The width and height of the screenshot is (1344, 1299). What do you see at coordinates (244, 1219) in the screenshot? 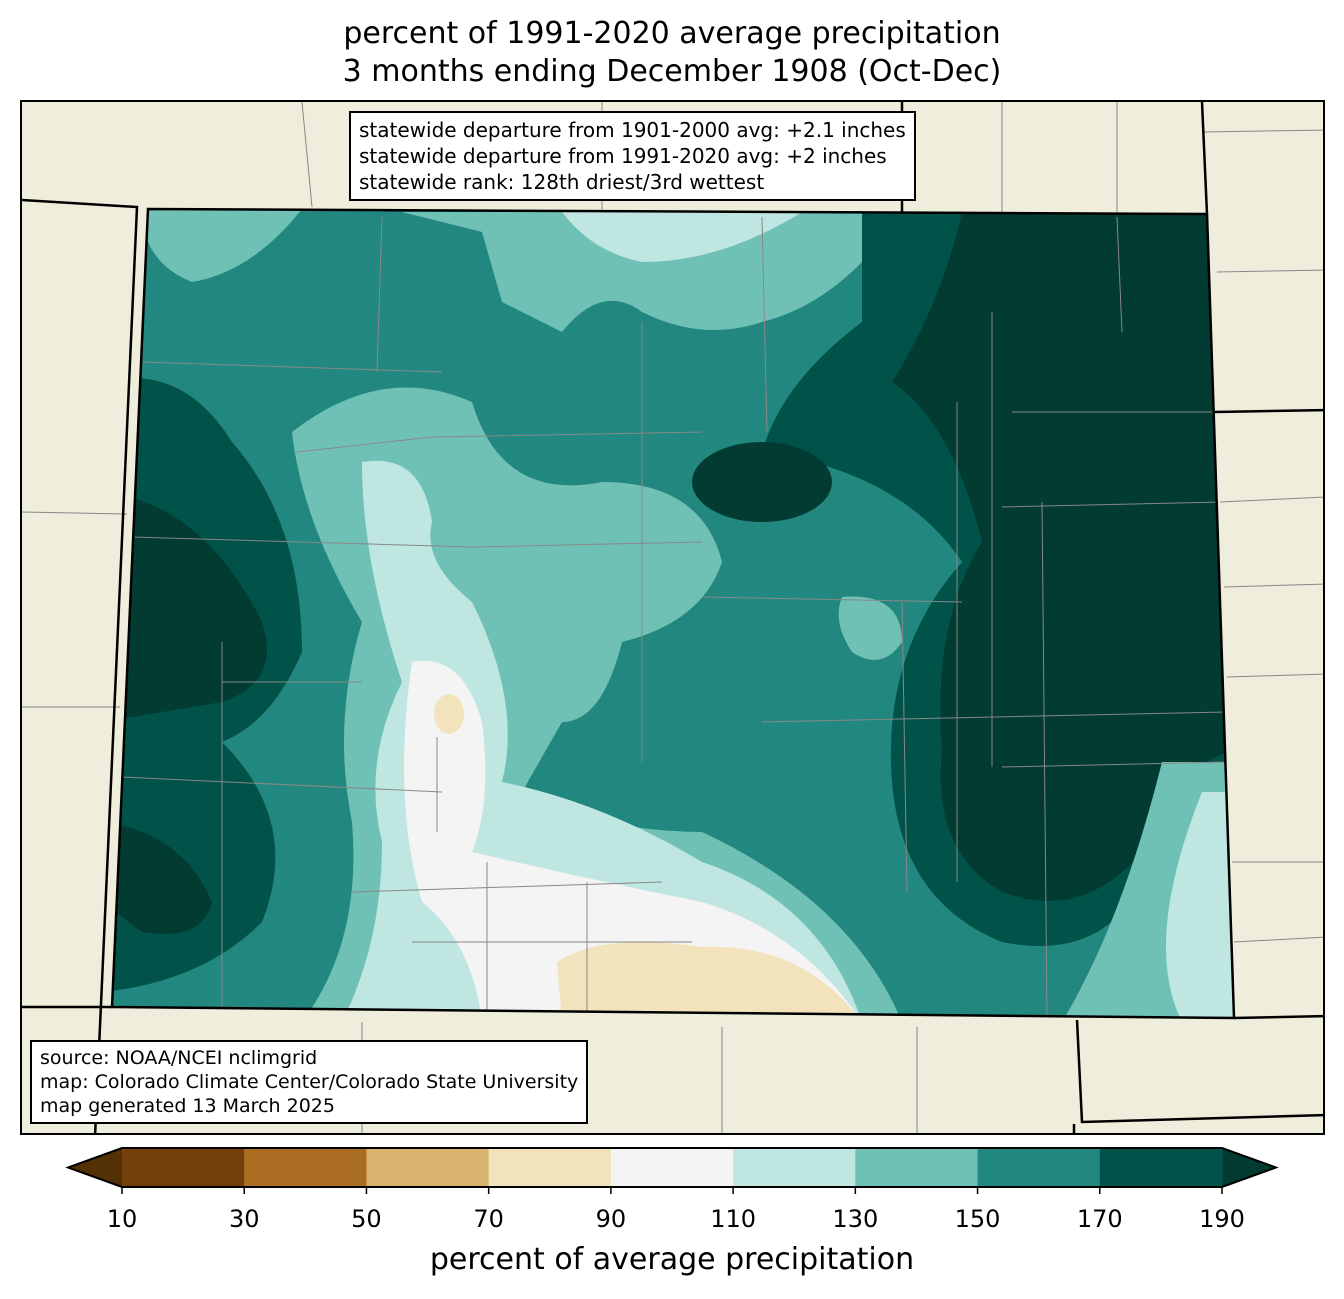
I see `colorbar-tick-label: 30` at bounding box center [244, 1219].